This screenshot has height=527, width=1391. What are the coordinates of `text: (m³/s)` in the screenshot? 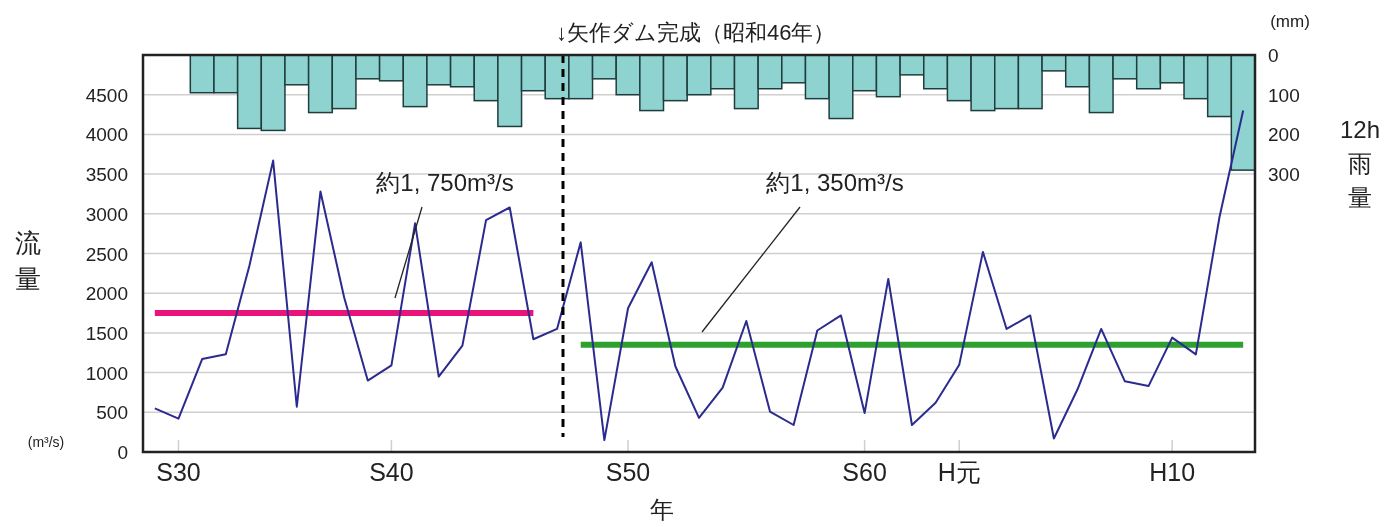 It's located at (46, 442).